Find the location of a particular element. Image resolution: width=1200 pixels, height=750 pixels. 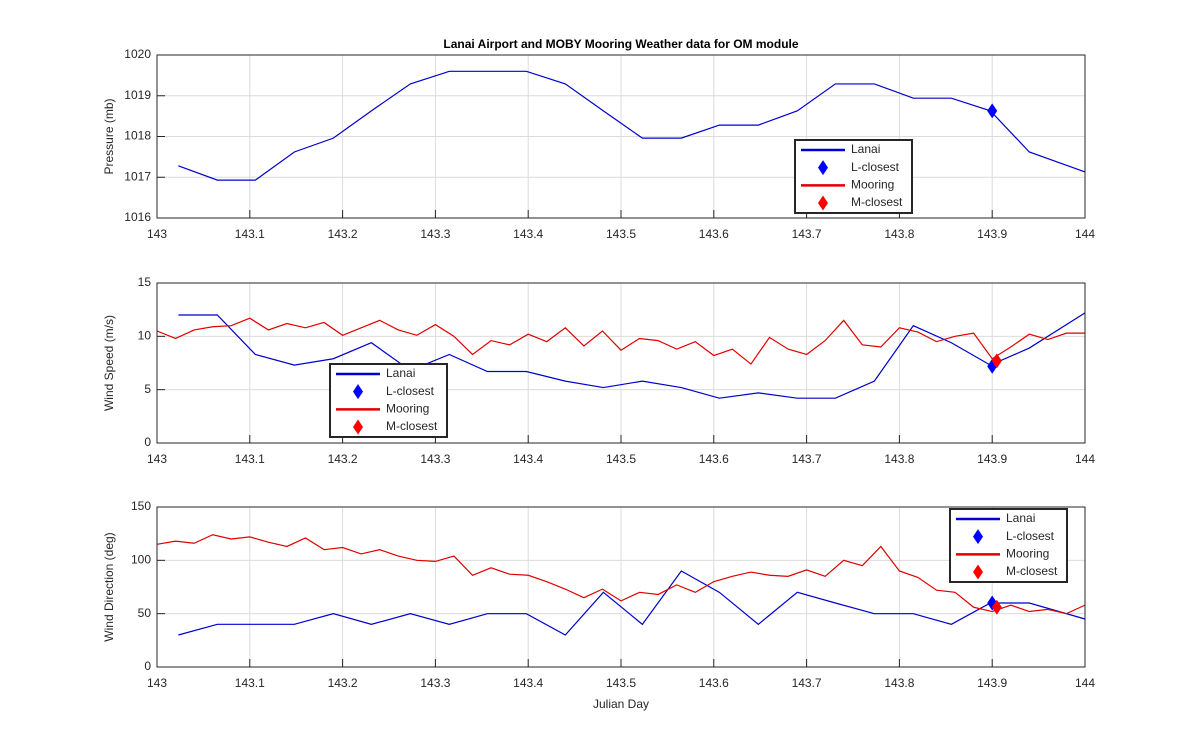

y-tick-label: 1020 is located at coordinates (137, 54).